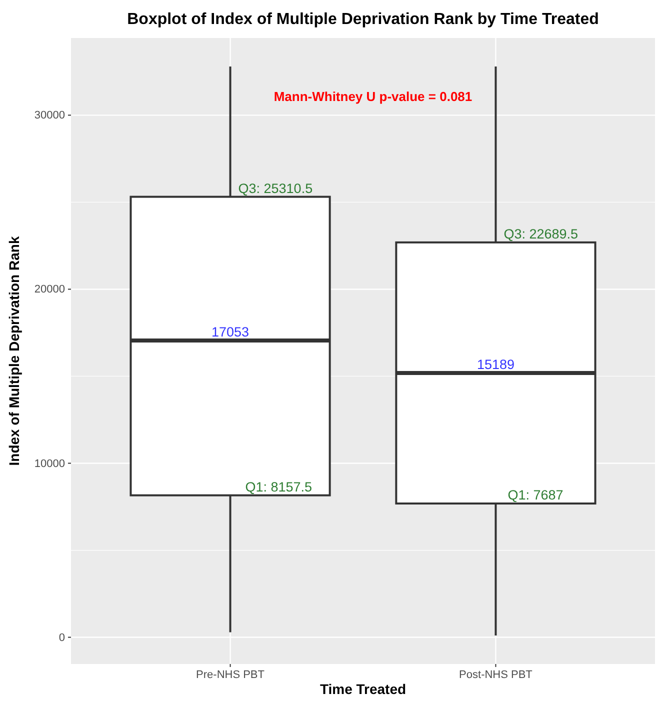 The height and width of the screenshot is (702, 657). Describe the element at coordinates (495, 364) in the screenshot. I see `annotation: 15189` at that location.